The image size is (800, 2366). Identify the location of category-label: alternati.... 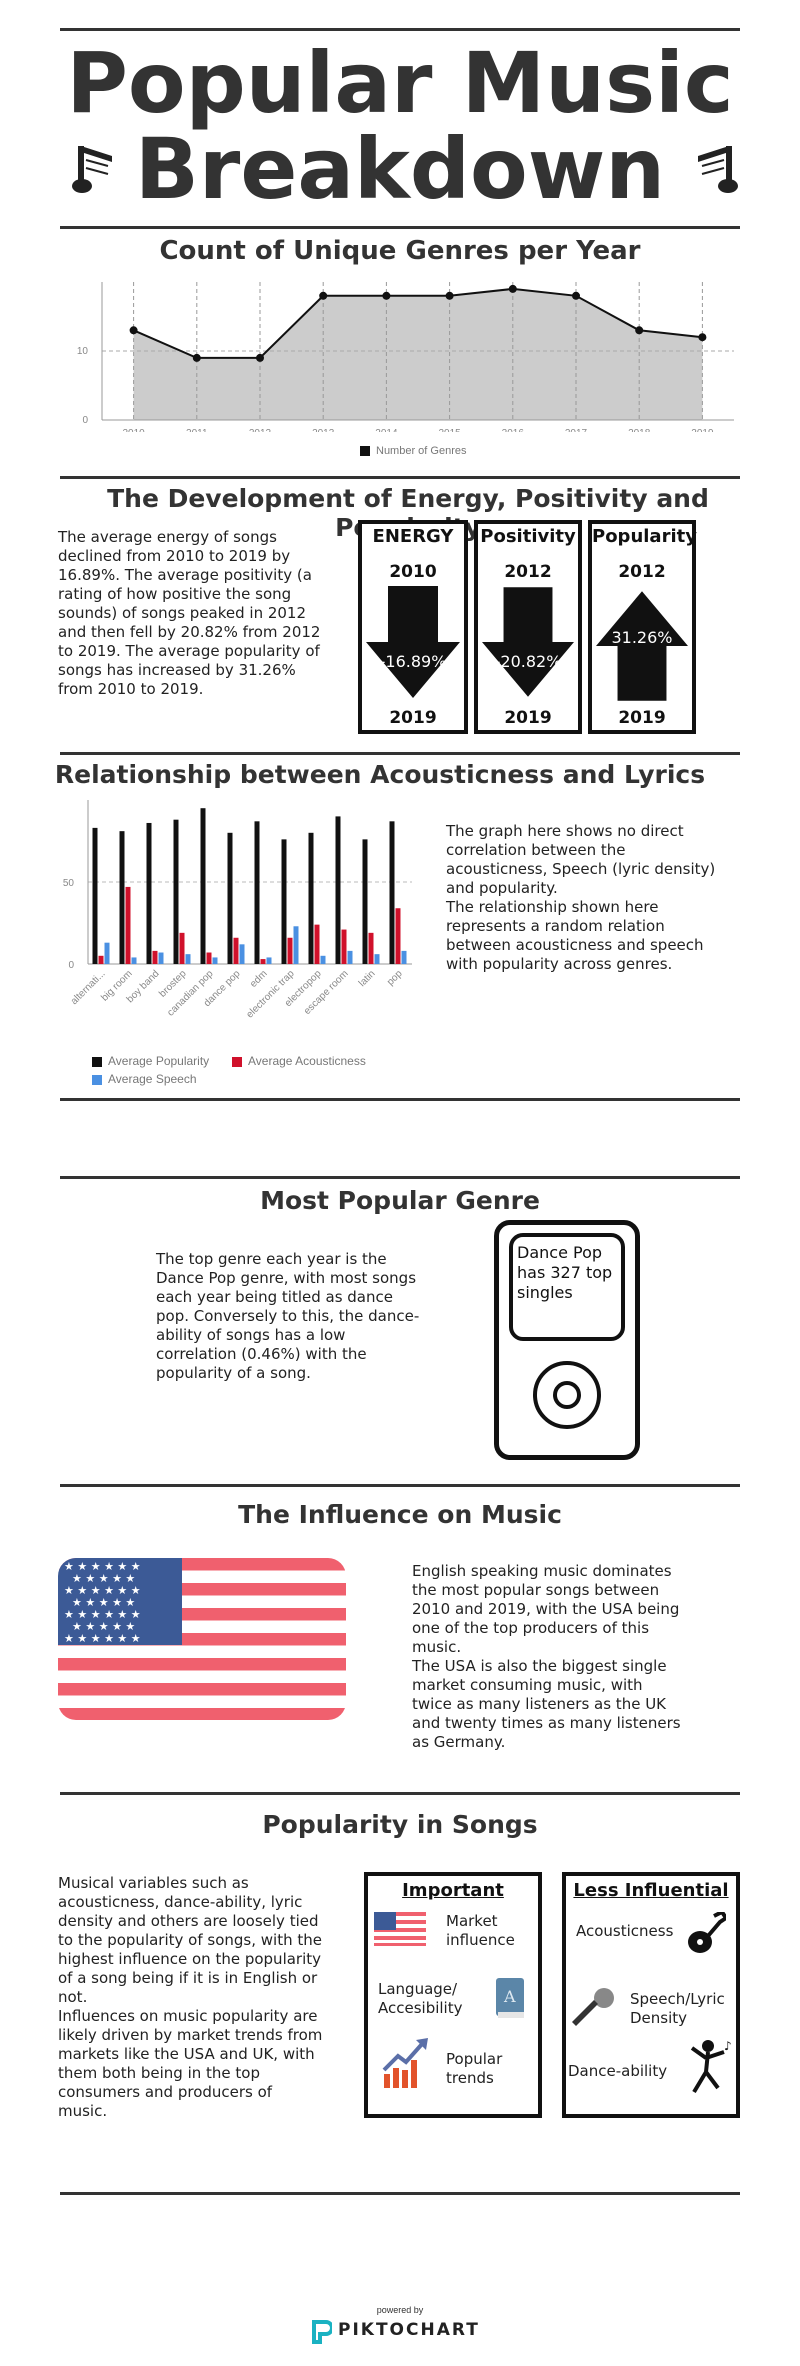
(88, 987).